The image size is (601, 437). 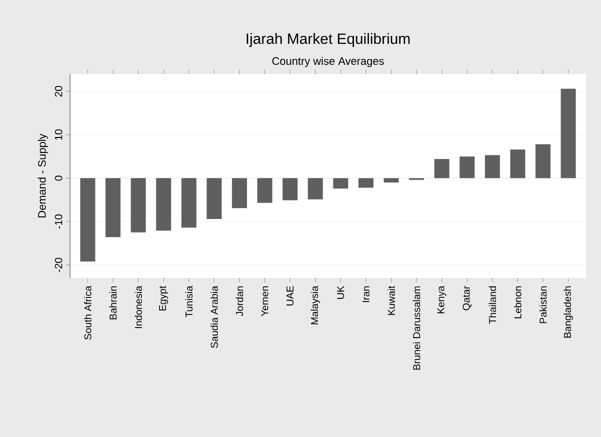 I want to click on x-tick-label: Brunei Darussalam, so click(x=416, y=328).